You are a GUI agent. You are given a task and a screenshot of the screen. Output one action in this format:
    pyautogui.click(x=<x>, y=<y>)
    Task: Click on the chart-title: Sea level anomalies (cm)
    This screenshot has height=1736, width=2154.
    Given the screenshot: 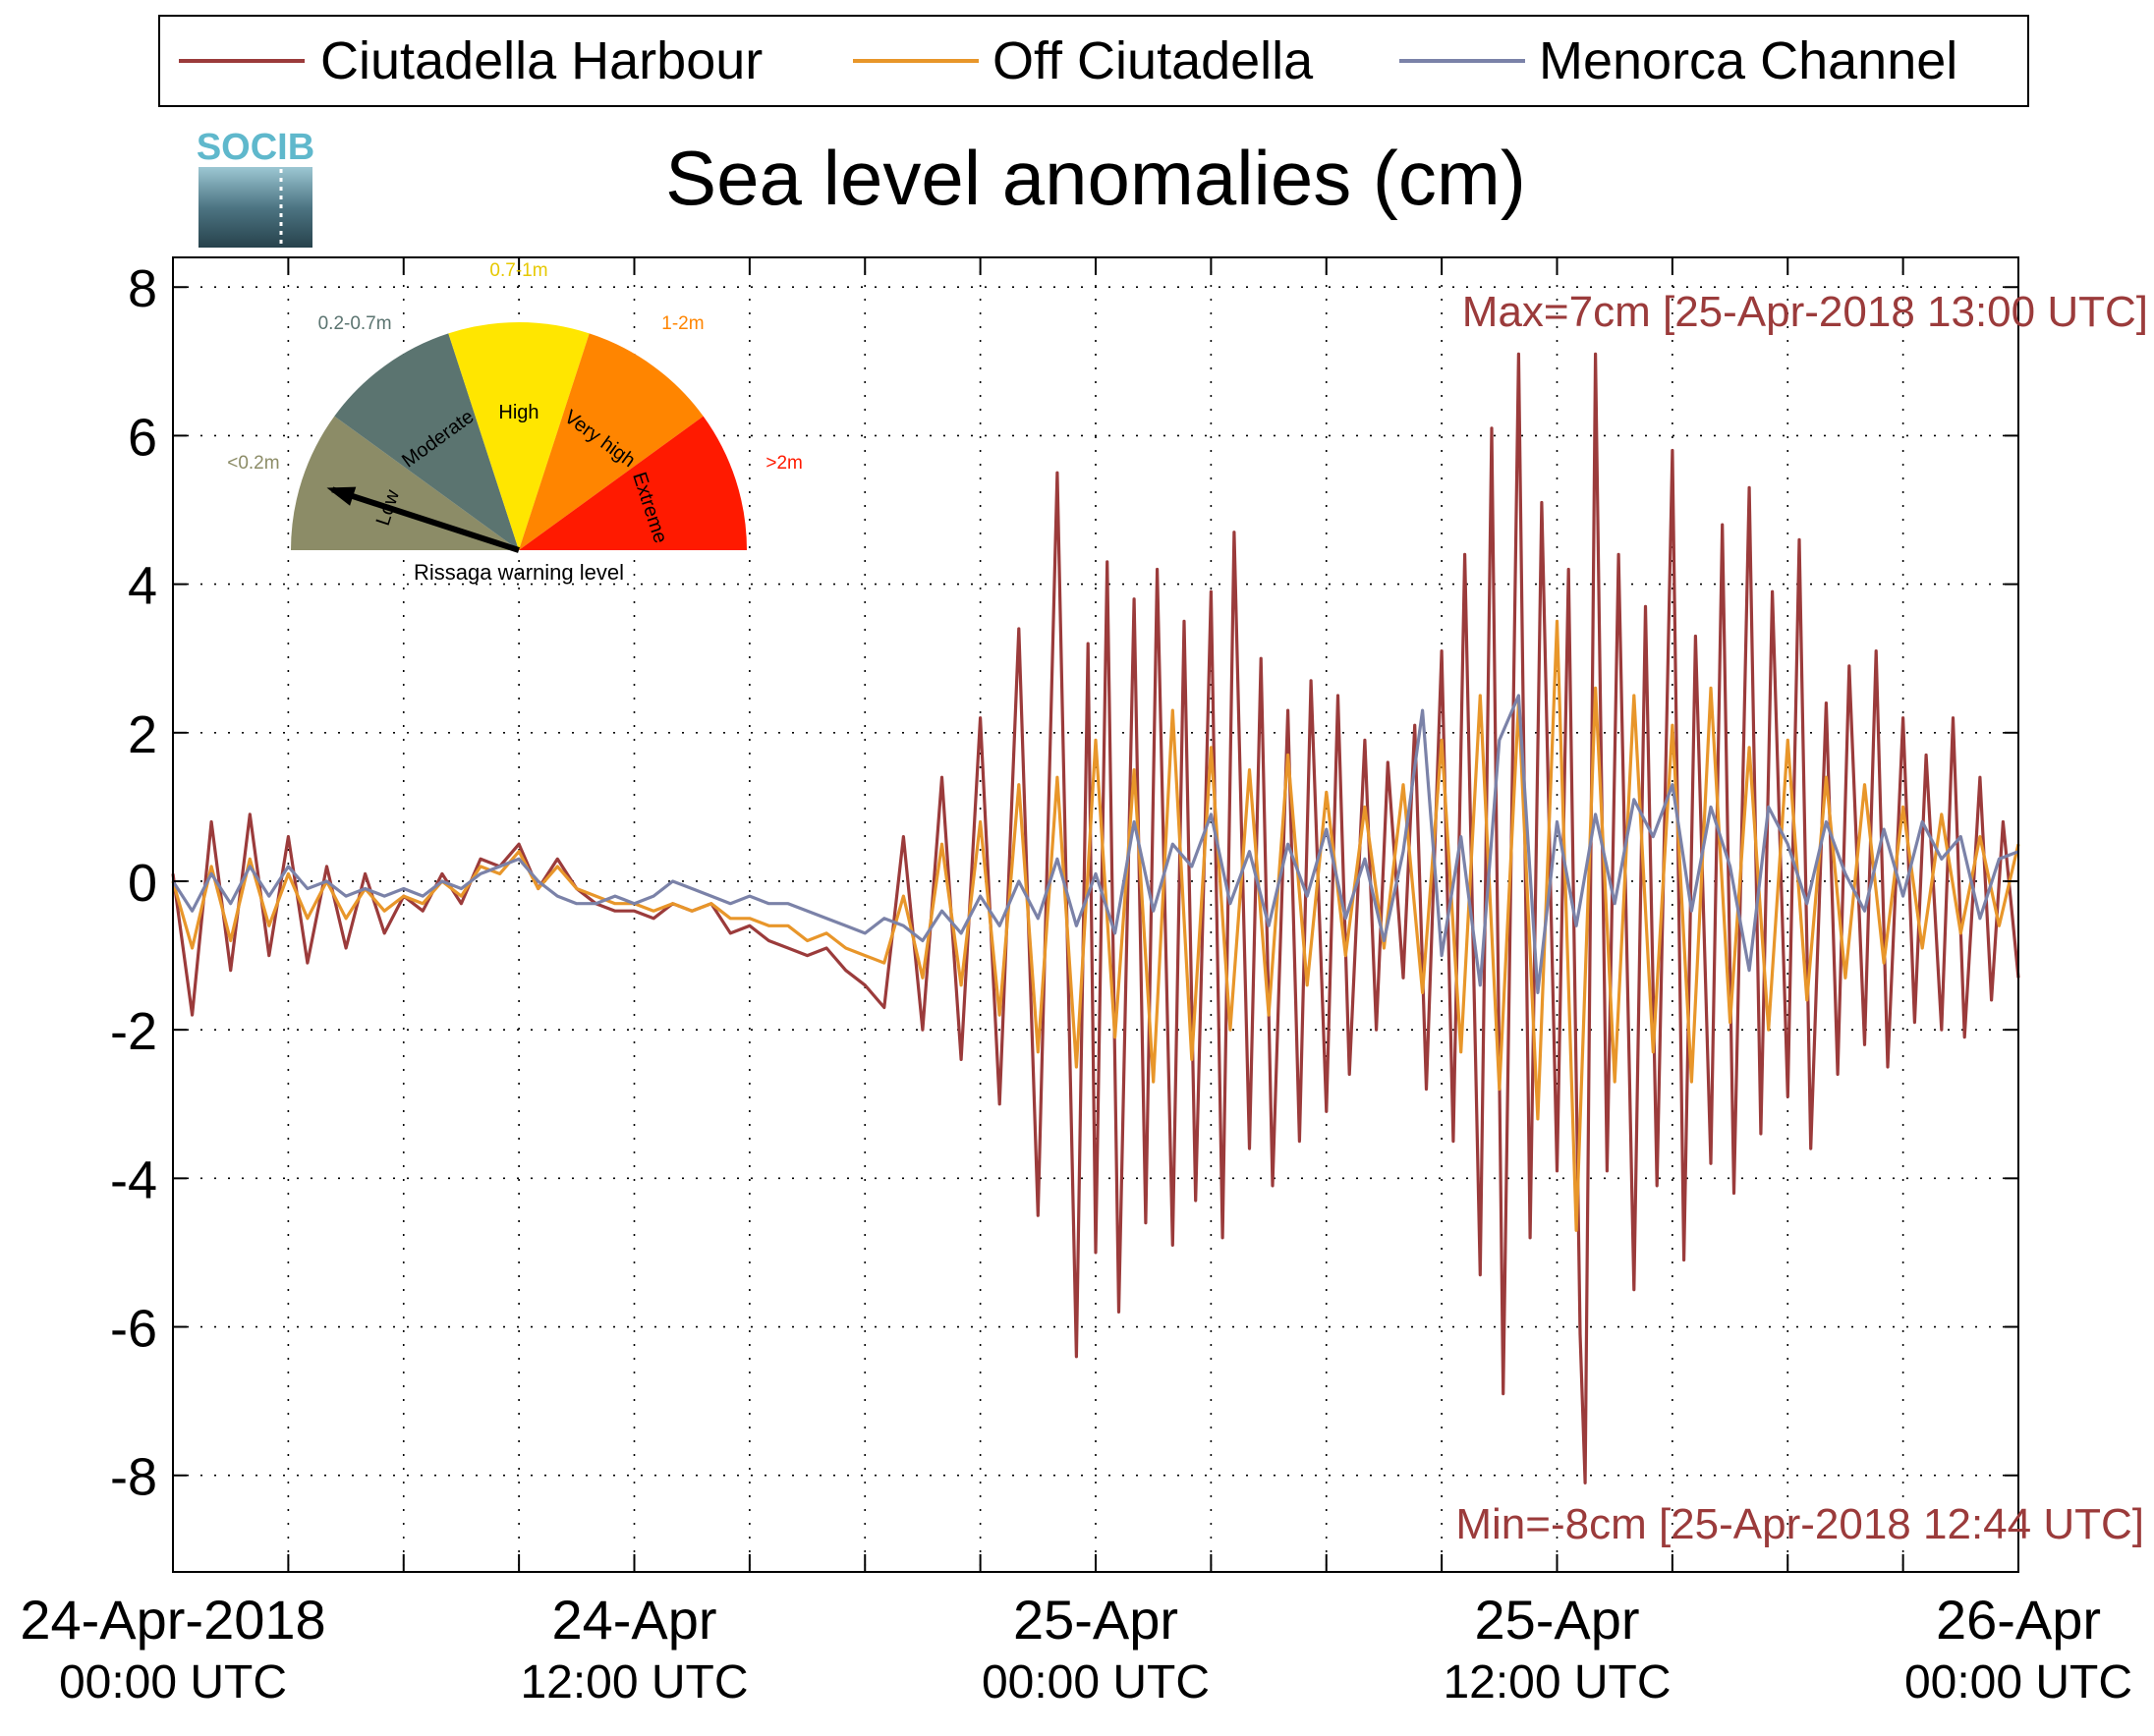 What is the action you would take?
    pyautogui.click(x=1095, y=178)
    